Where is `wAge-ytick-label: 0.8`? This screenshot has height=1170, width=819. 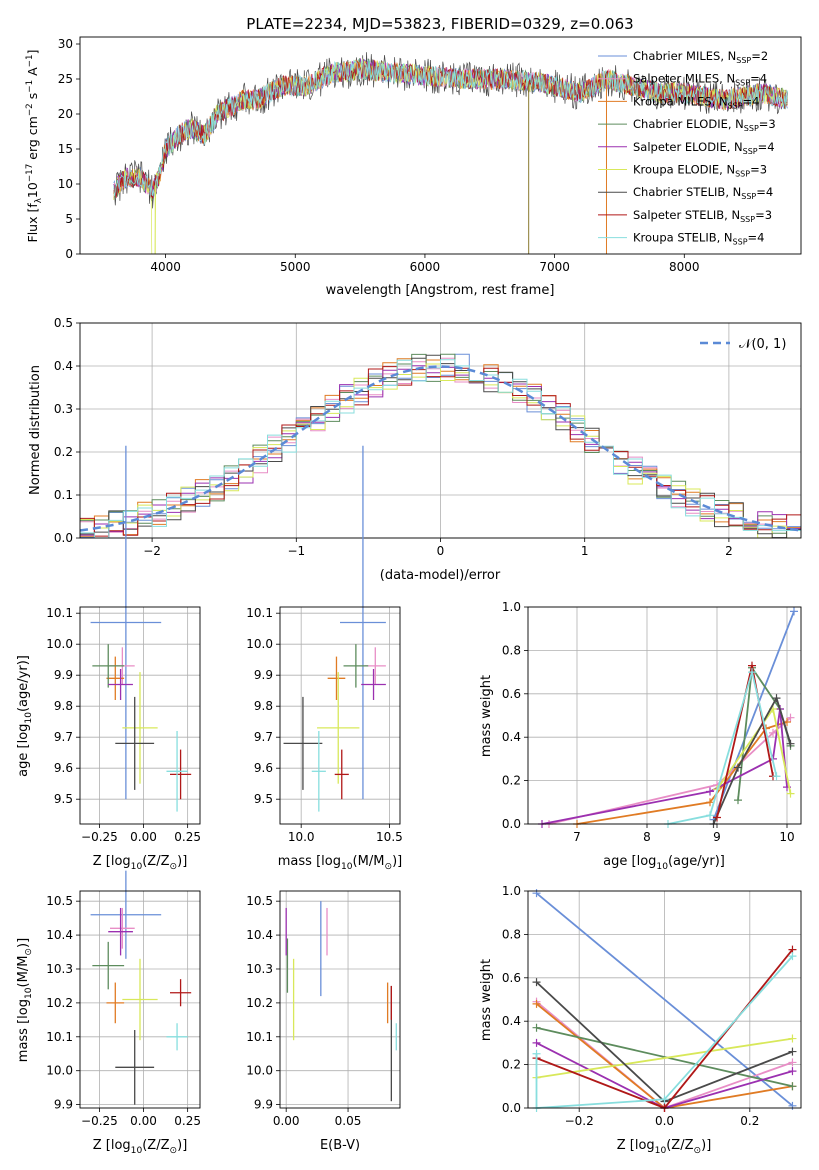
wAge-ytick-label: 0.8 is located at coordinates (511, 650).